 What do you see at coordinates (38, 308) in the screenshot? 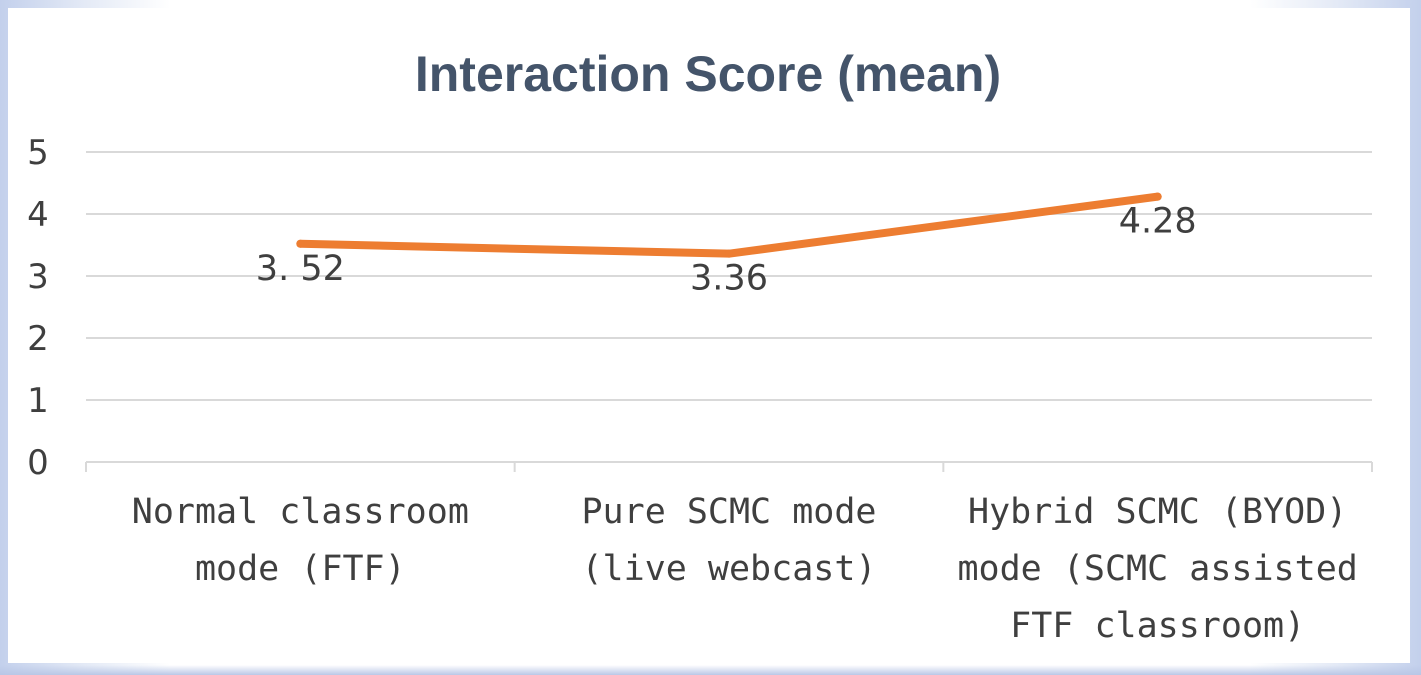
I see `y-axis-ticks: 0 1 2 3 4 5` at bounding box center [38, 308].